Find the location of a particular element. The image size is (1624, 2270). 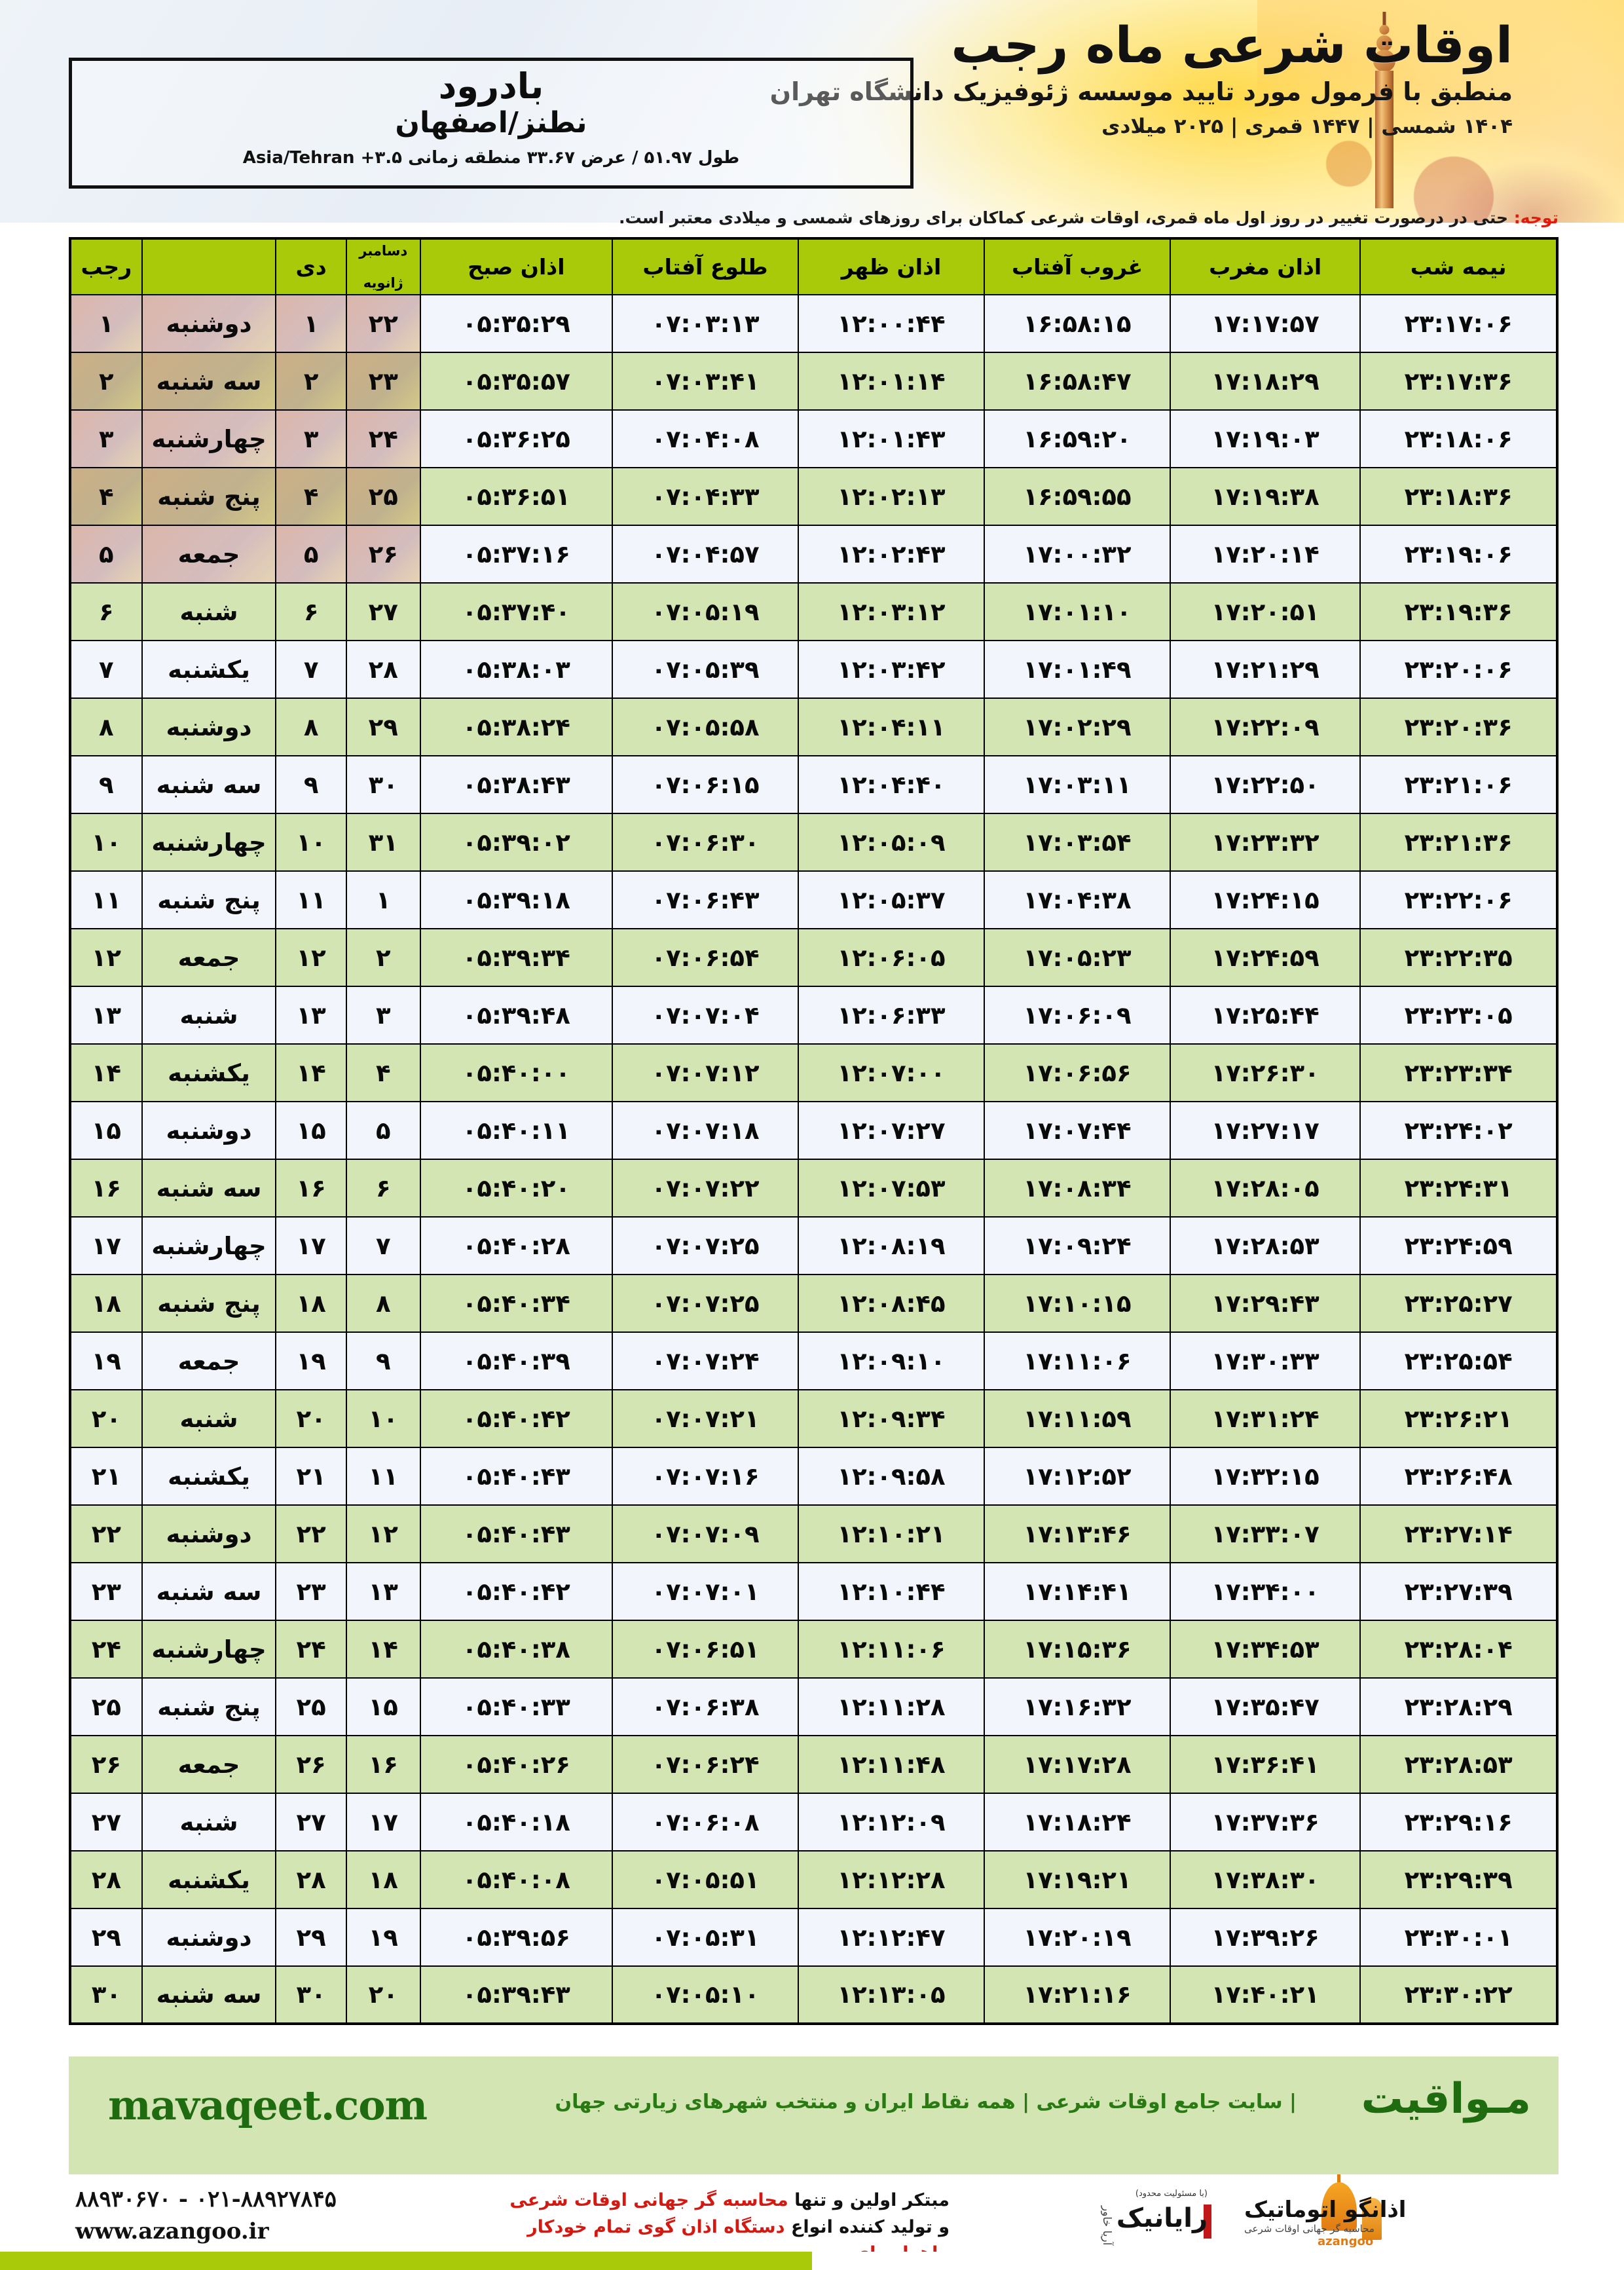

mosque-dome-icon is located at coordinates (1339, 2206).